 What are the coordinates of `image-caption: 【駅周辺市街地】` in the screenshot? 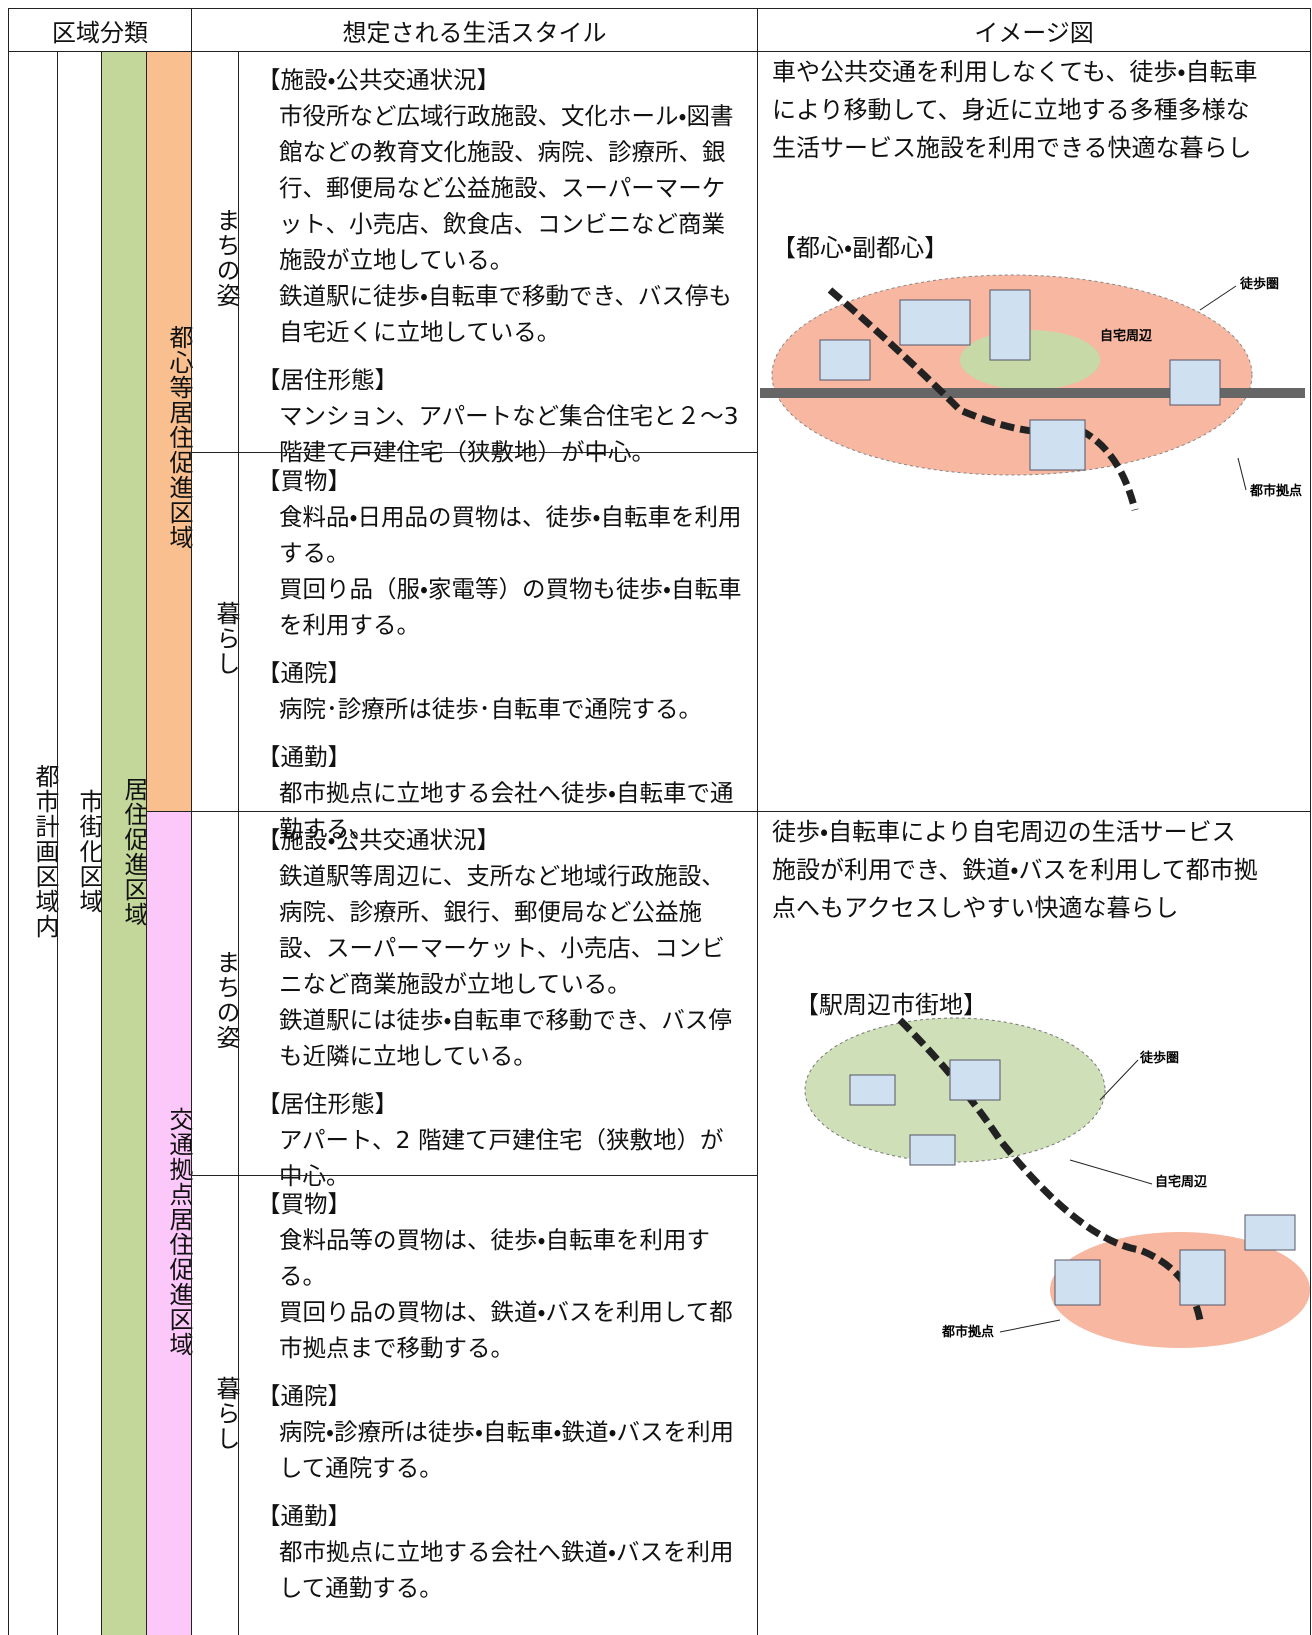 It's located at (891, 1005).